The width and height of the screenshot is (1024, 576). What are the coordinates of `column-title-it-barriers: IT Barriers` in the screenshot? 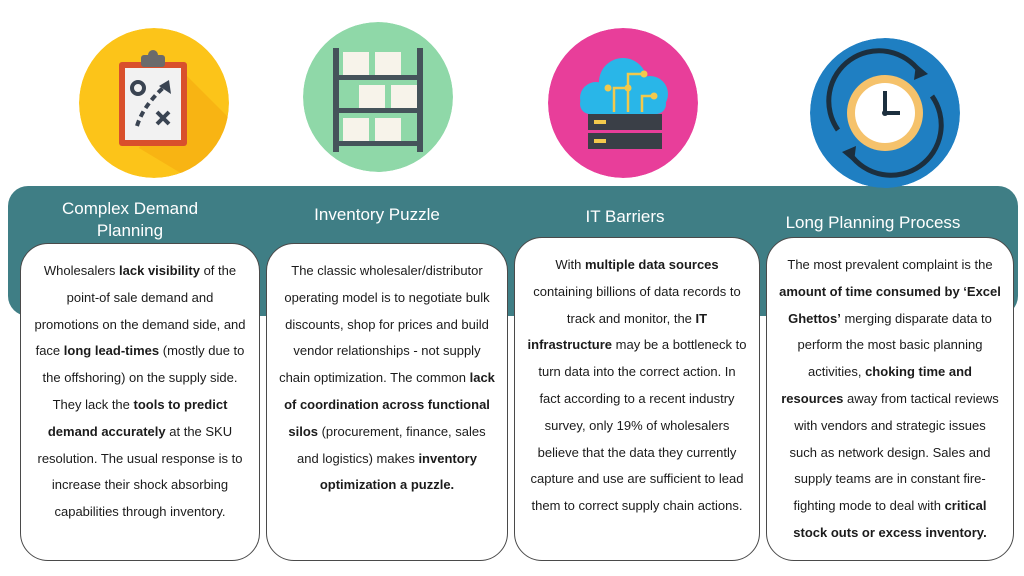 It's located at (625, 216).